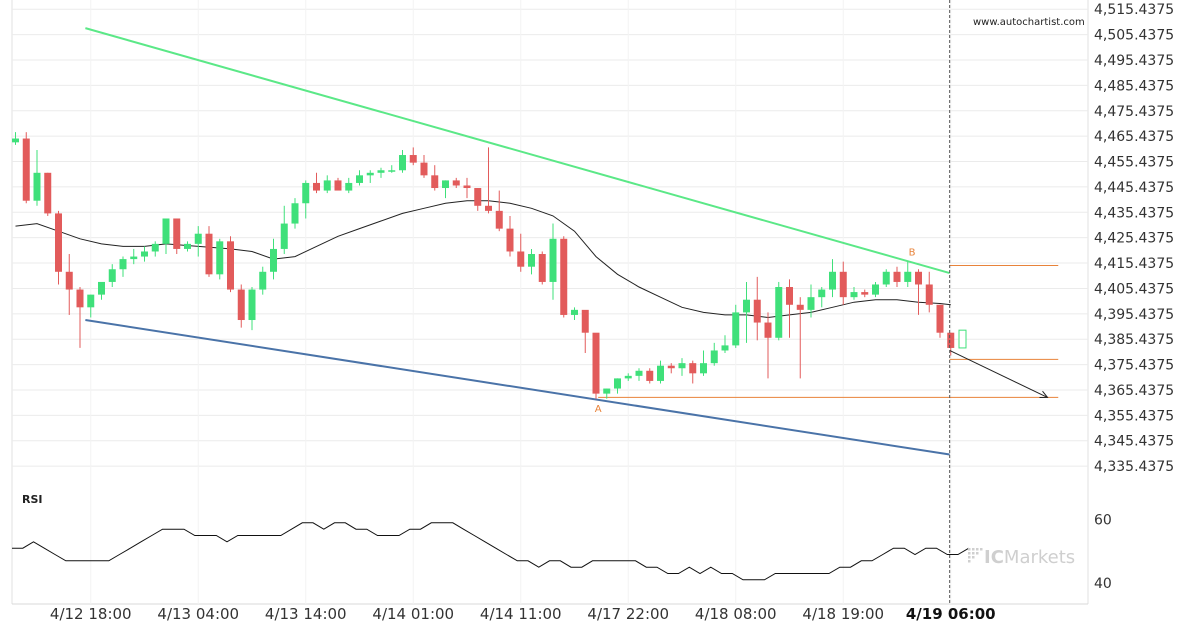 Image resolution: width=1200 pixels, height=630 pixels. What do you see at coordinates (998, 374) in the screenshot?
I see `projection-line` at bounding box center [998, 374].